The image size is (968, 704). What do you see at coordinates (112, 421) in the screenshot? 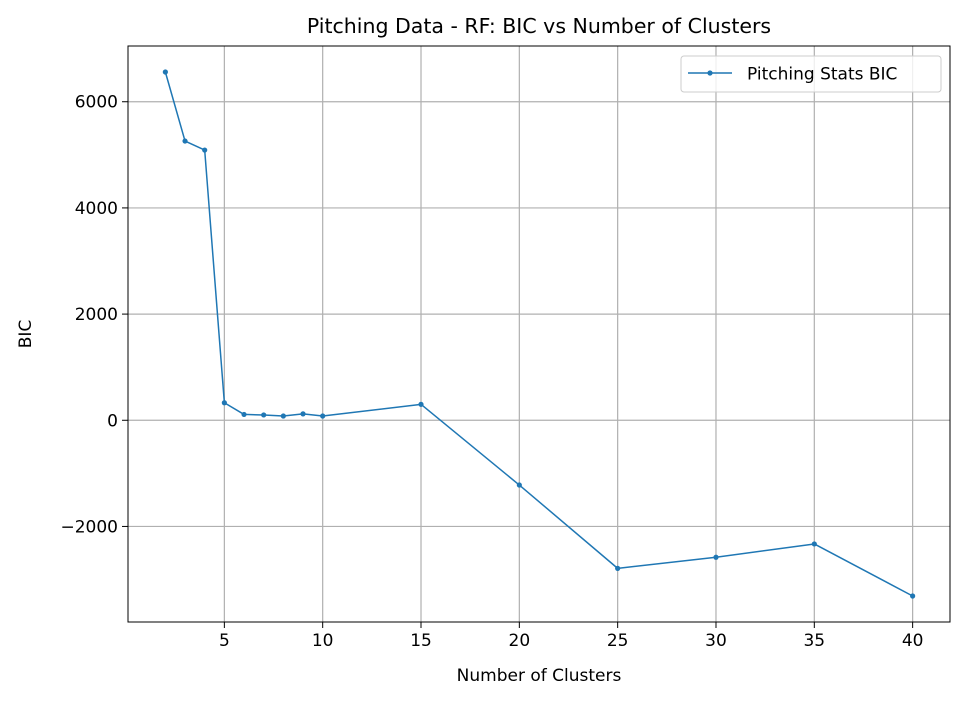
I see `y-tick-label: 0` at bounding box center [112, 421].